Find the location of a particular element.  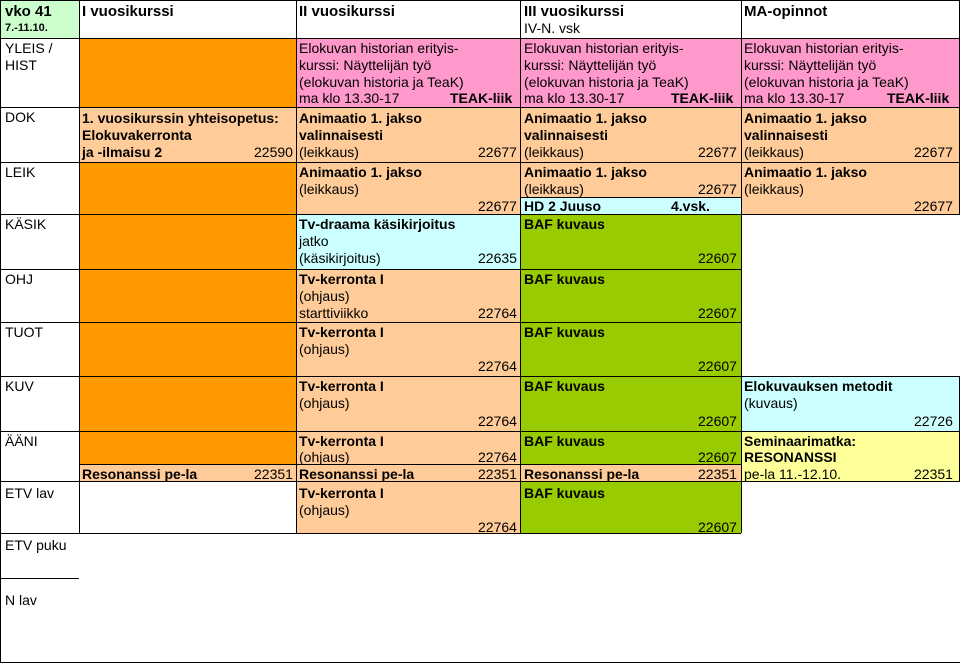

week-dates: 7.-11.10. is located at coordinates (26, 28).